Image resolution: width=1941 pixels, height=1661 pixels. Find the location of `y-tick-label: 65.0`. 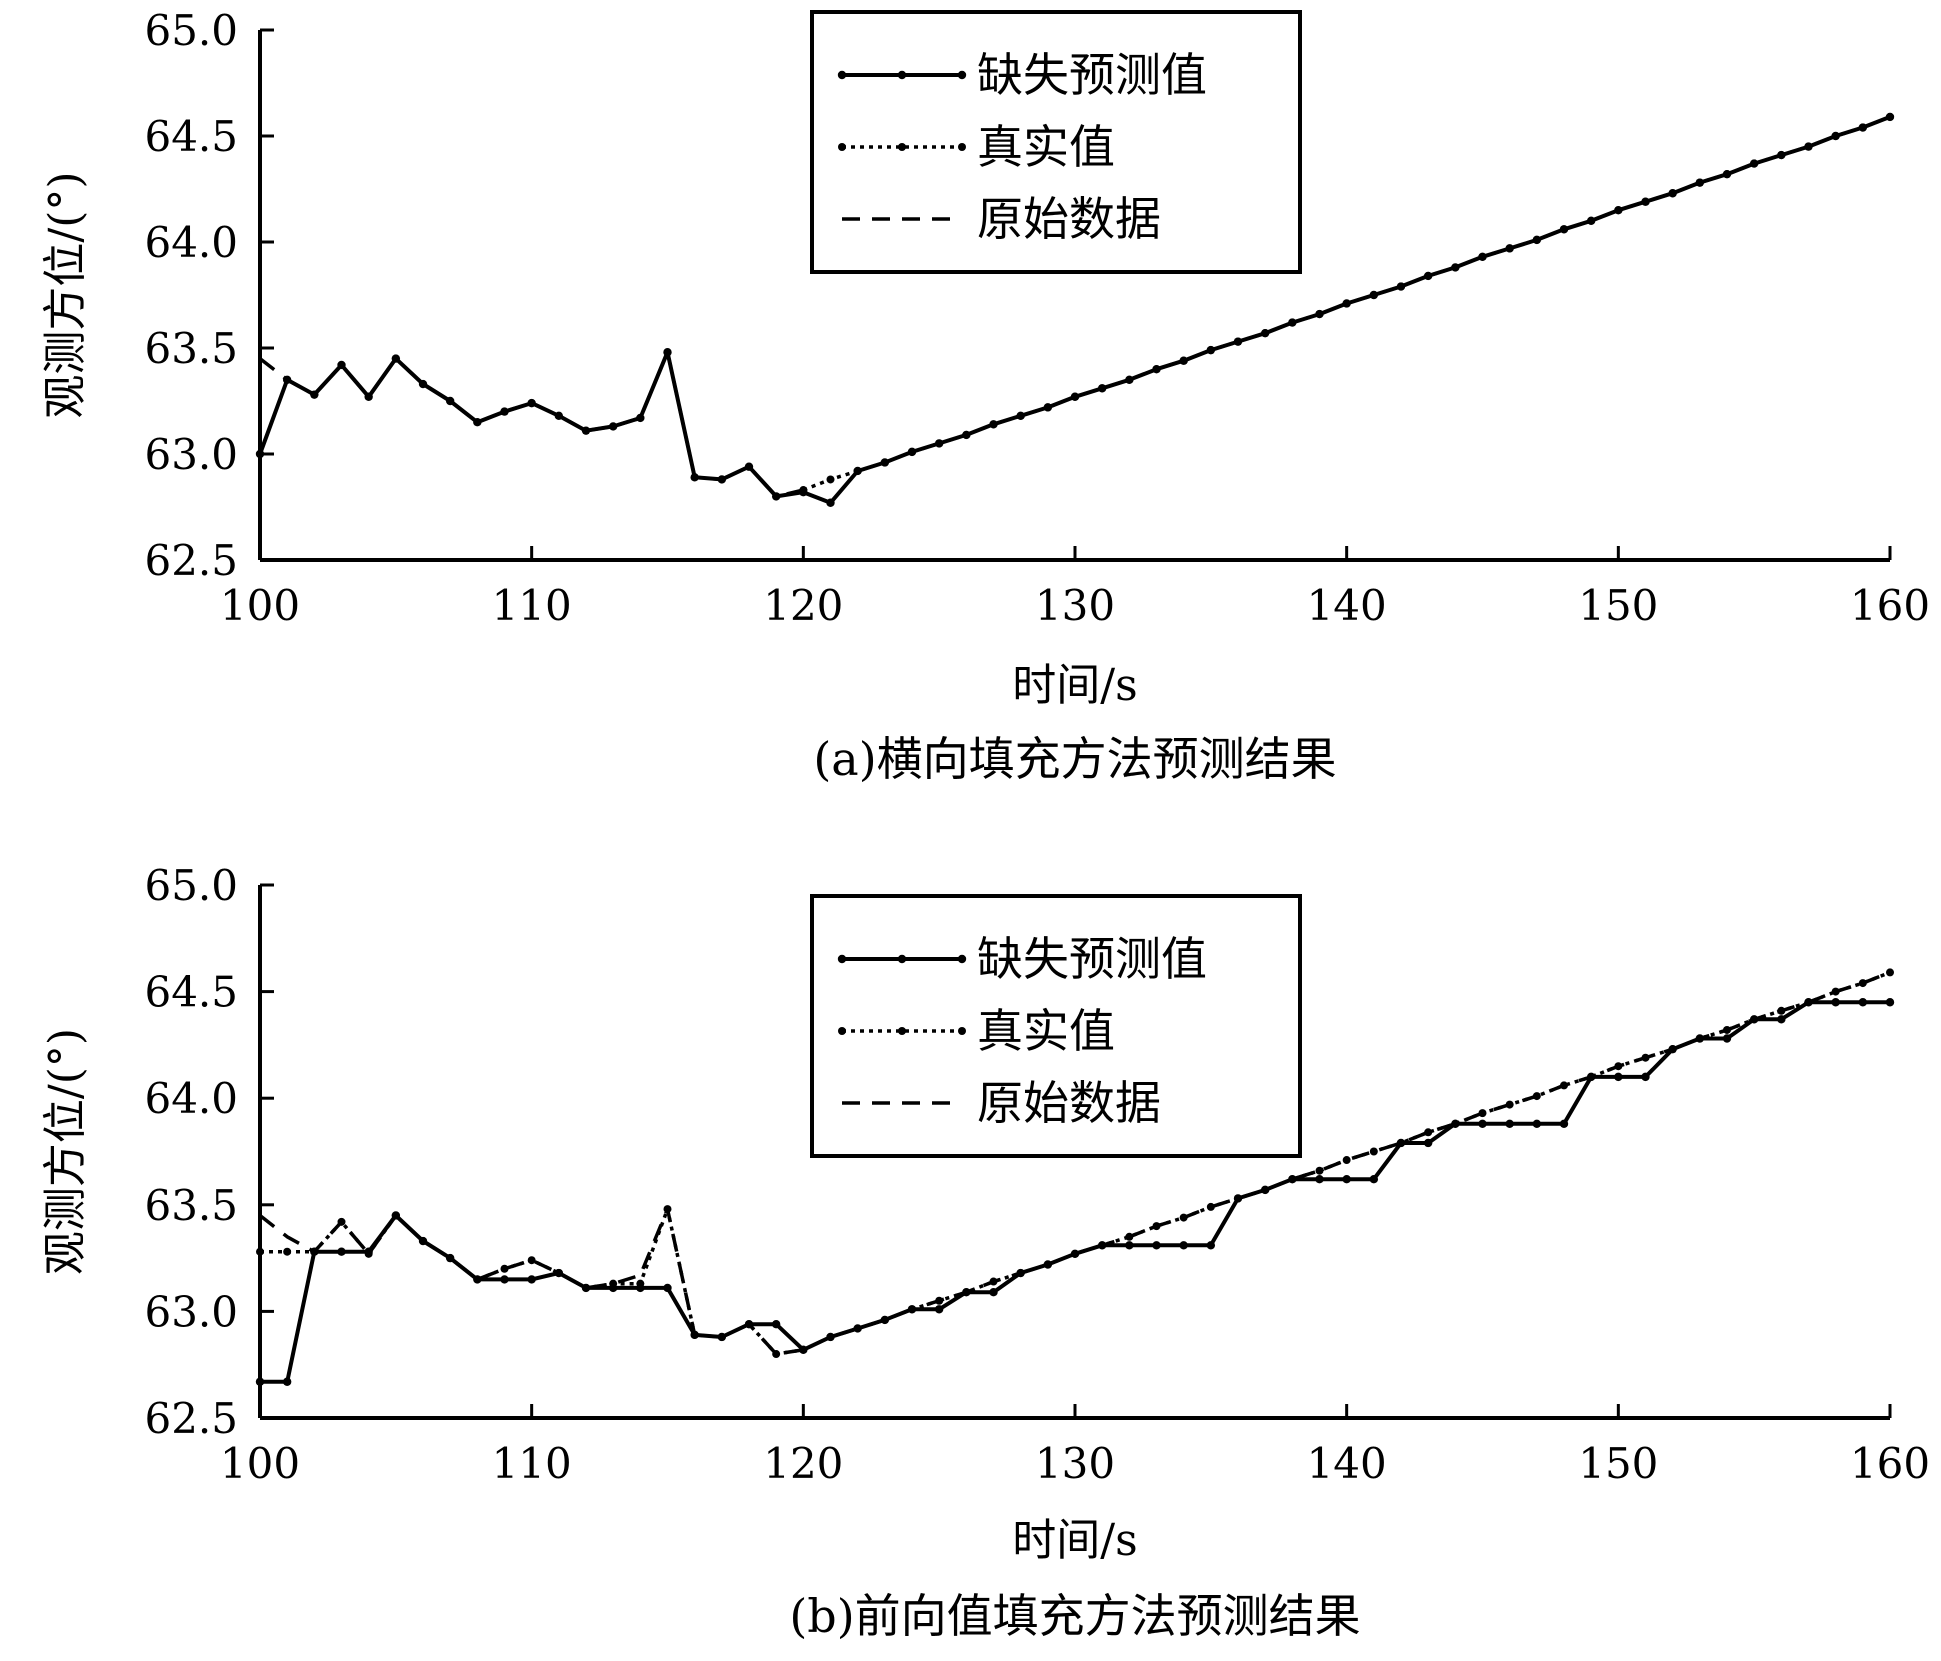

y-tick-label: 65.0 is located at coordinates (191, 30).